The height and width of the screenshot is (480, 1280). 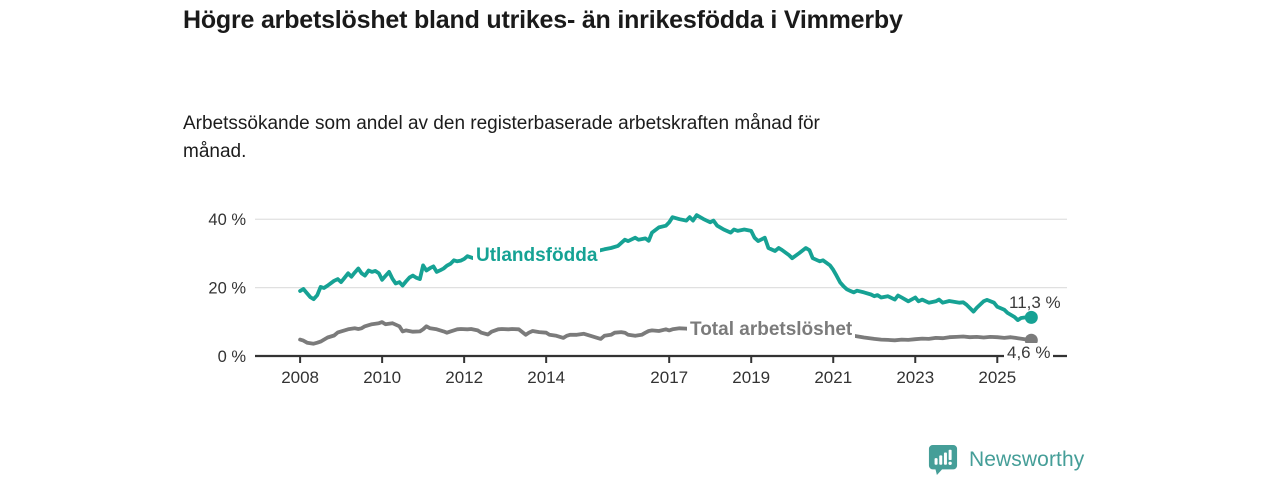 I want to click on series-label-utlandsfodda: Utlandsfödda, so click(x=537, y=256).